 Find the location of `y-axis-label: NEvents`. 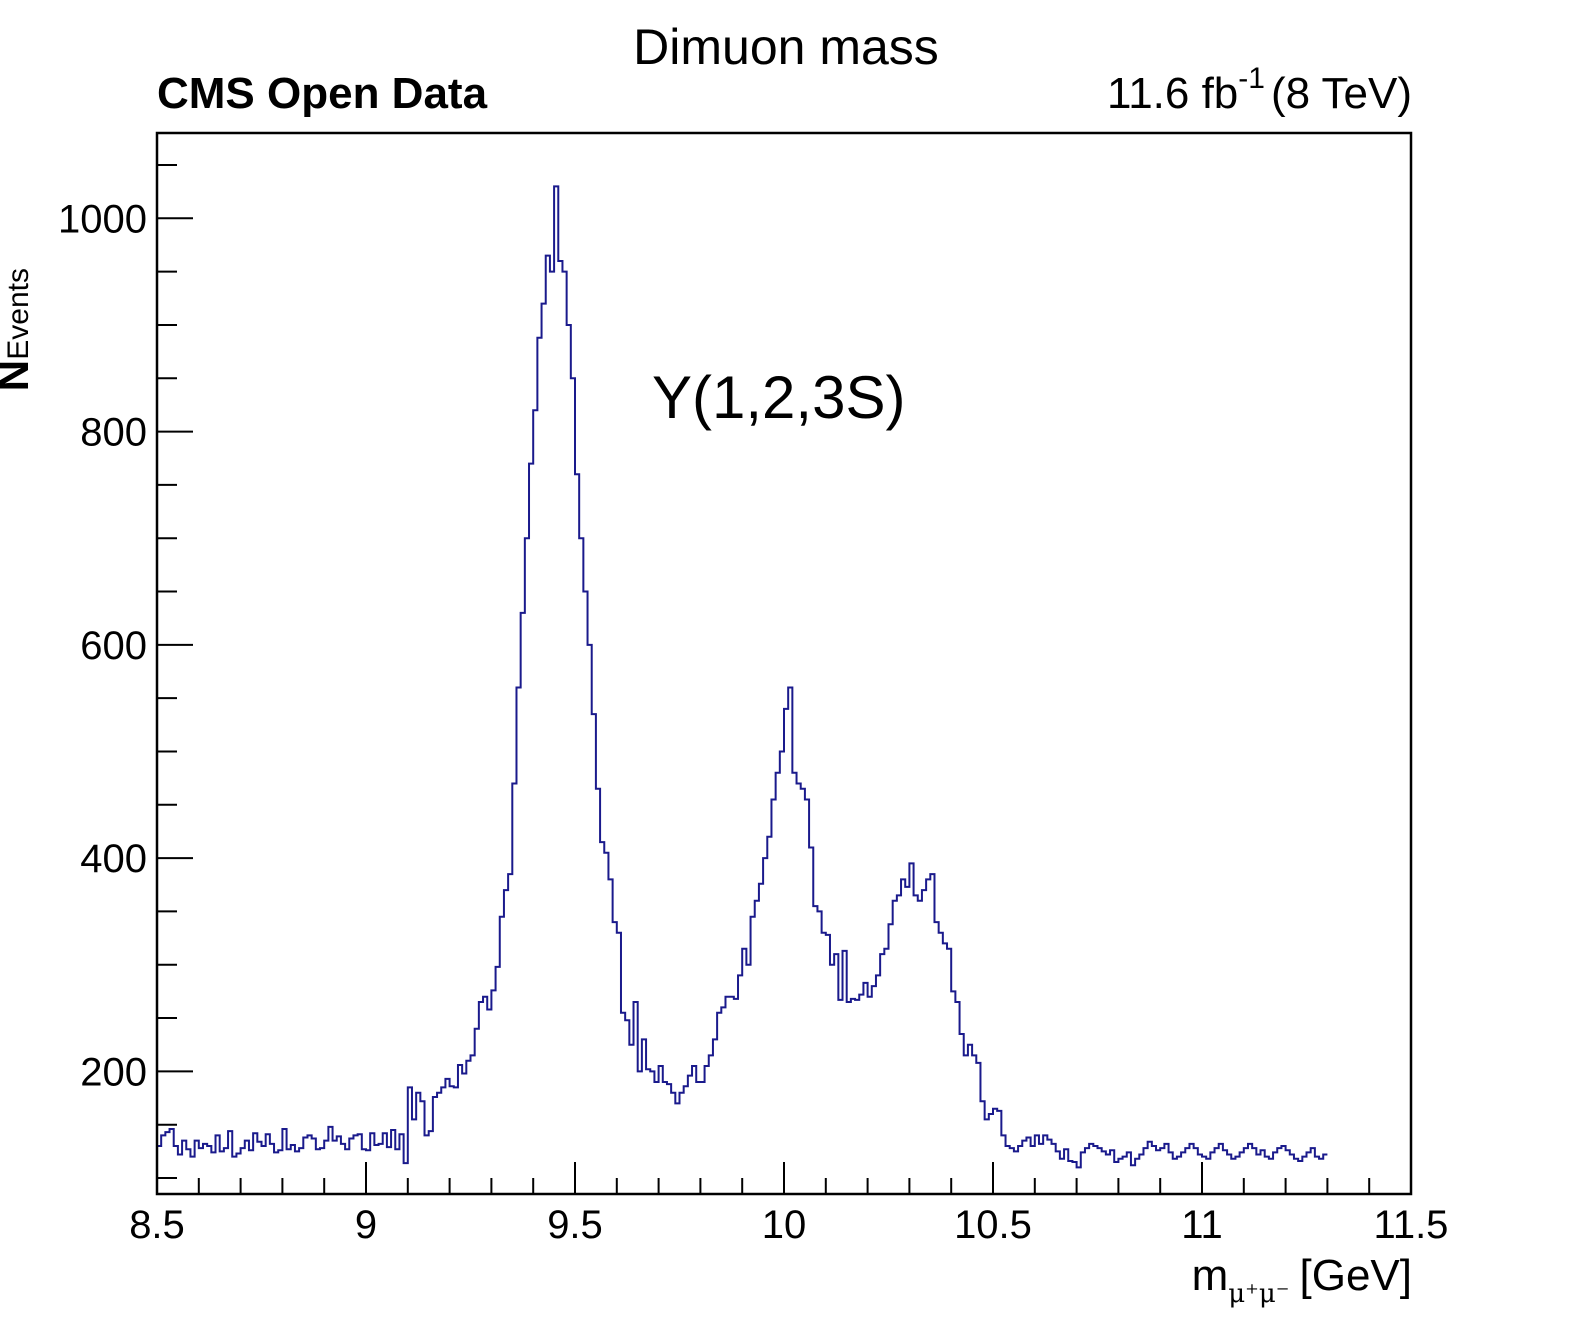

y-axis-label: NEvents is located at coordinates (19, 330).